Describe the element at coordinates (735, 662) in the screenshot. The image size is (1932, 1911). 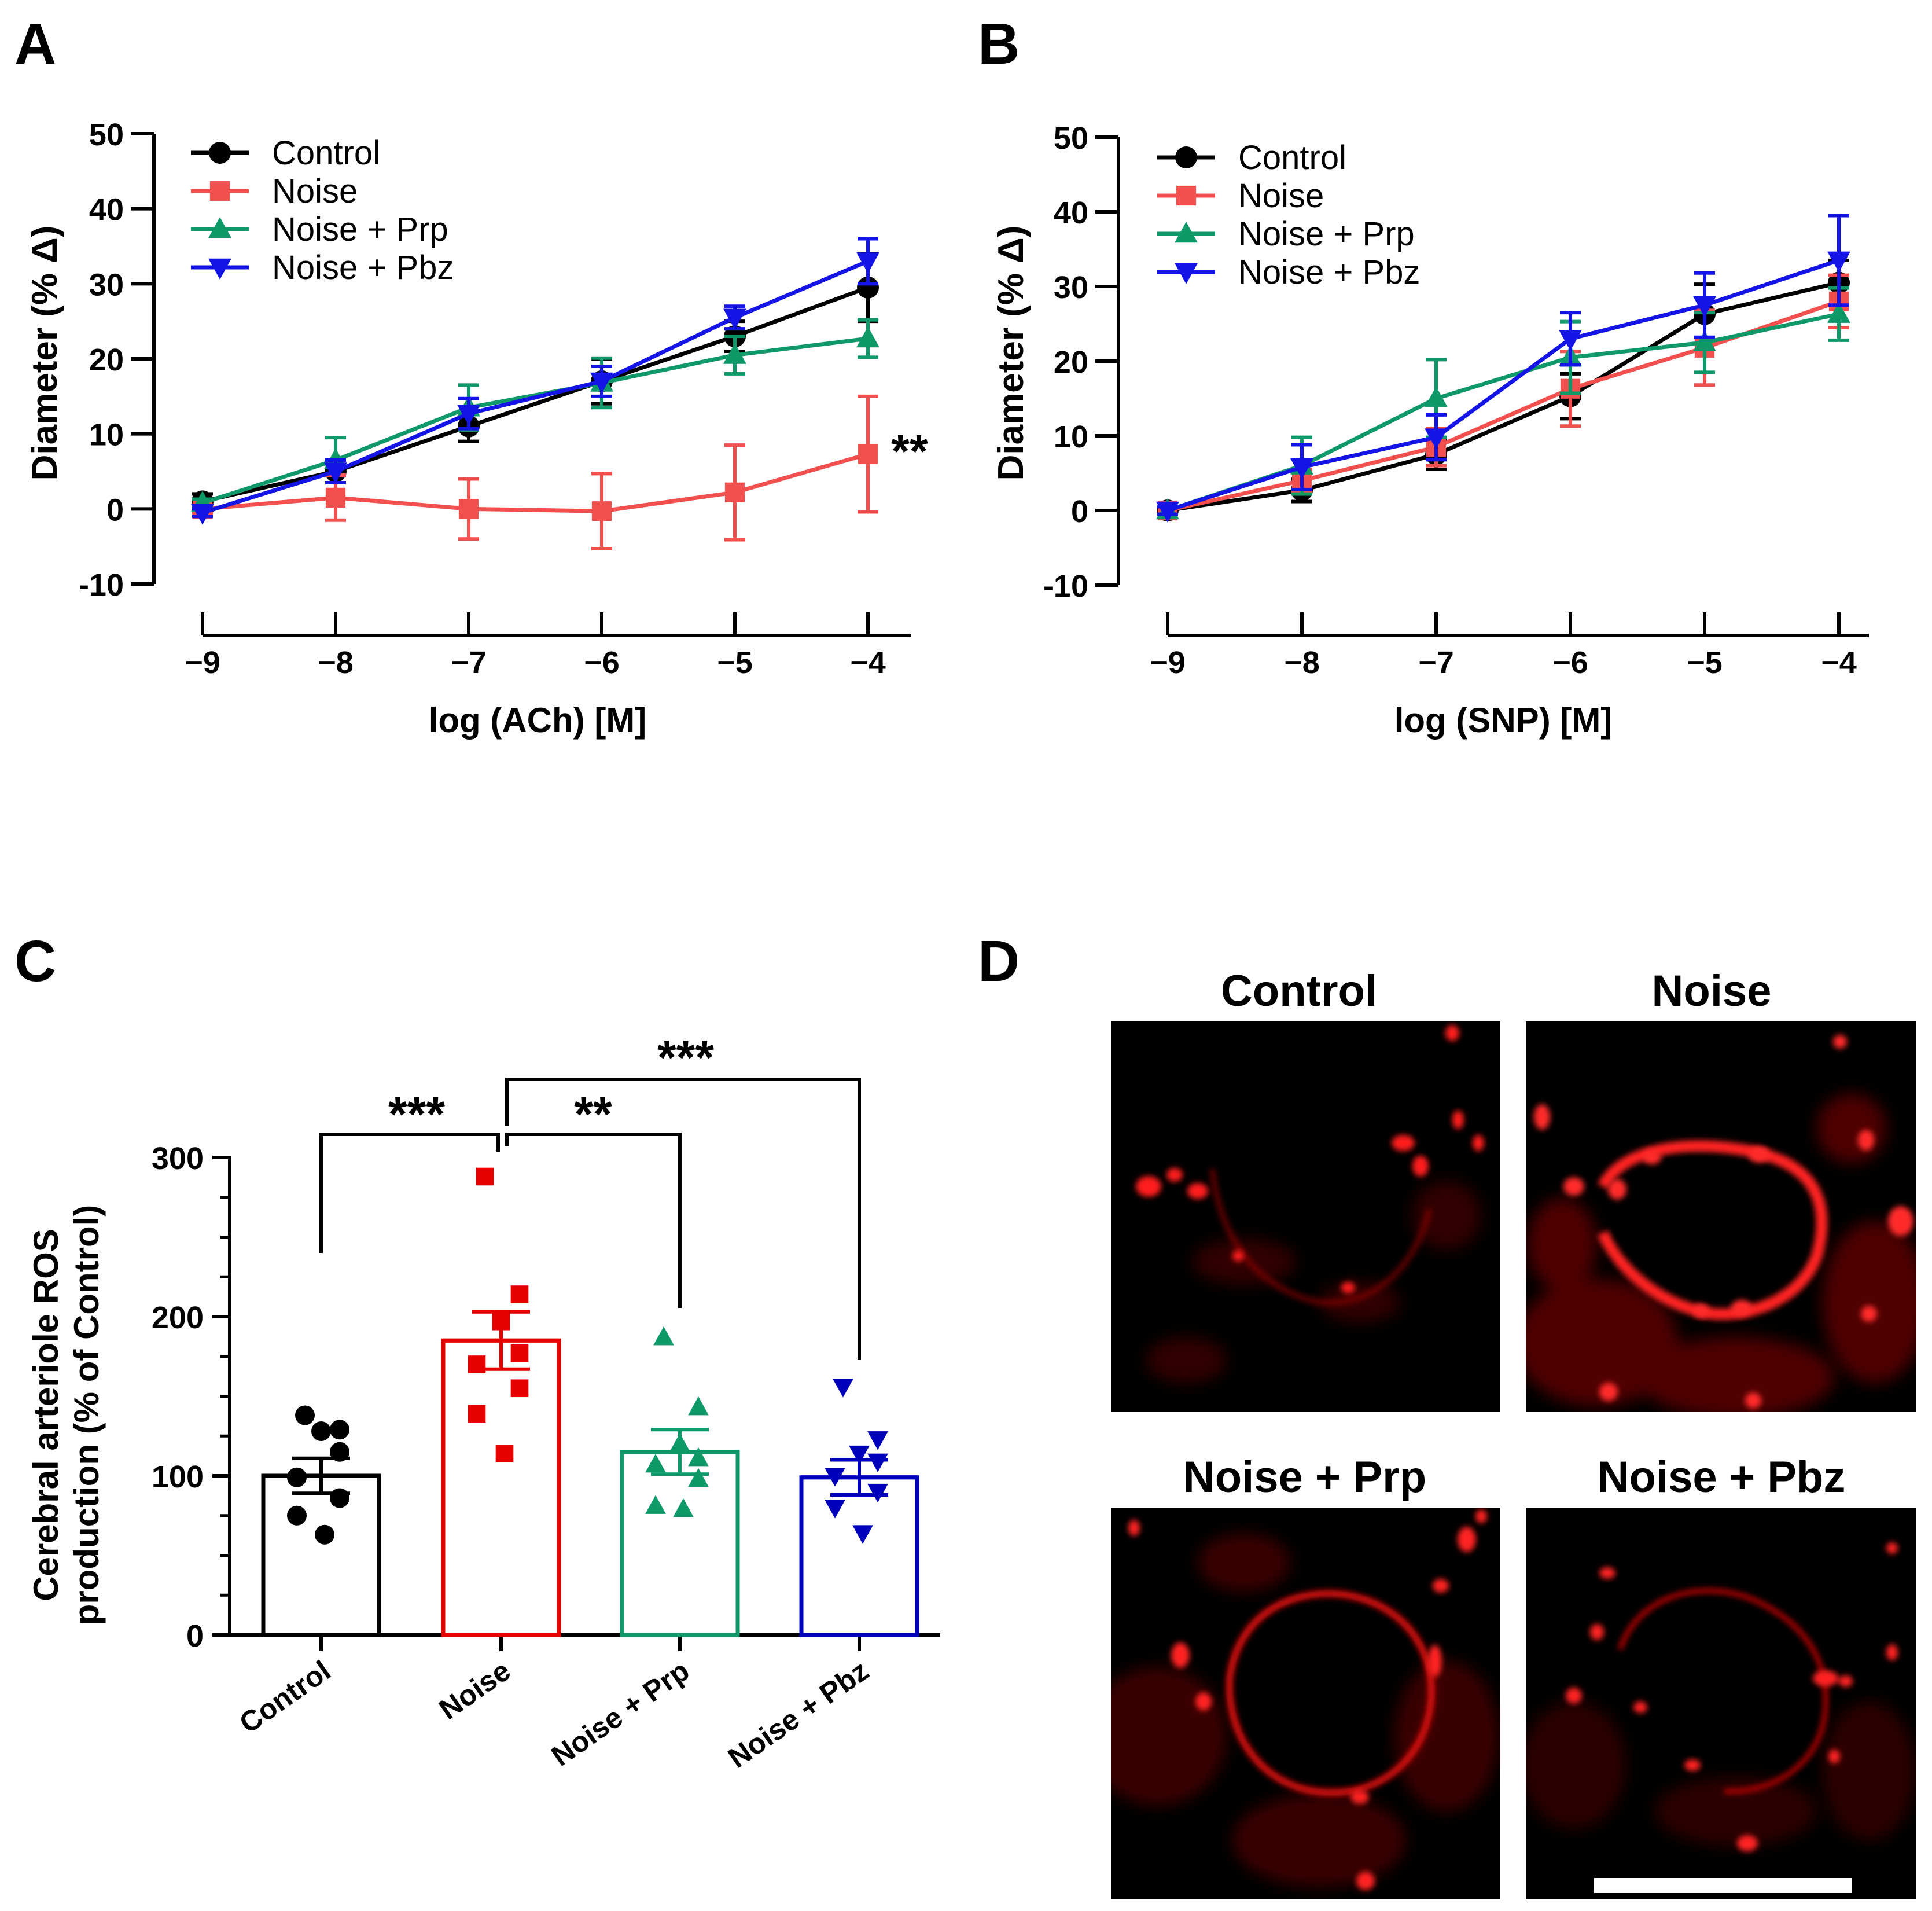
I see `x-tick-label: −5` at that location.